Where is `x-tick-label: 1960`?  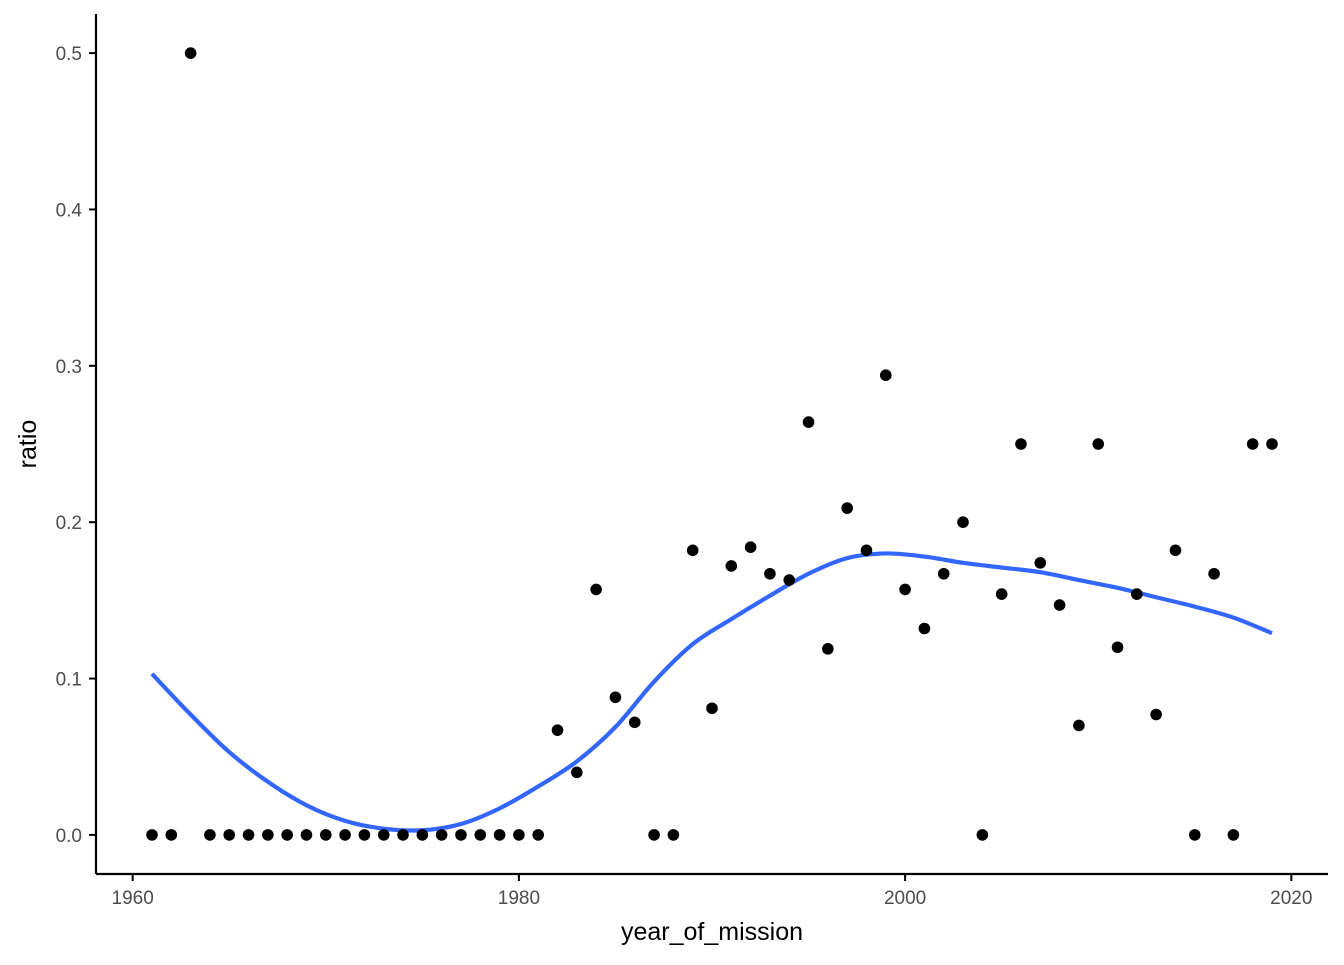
x-tick-label: 1960 is located at coordinates (133, 898).